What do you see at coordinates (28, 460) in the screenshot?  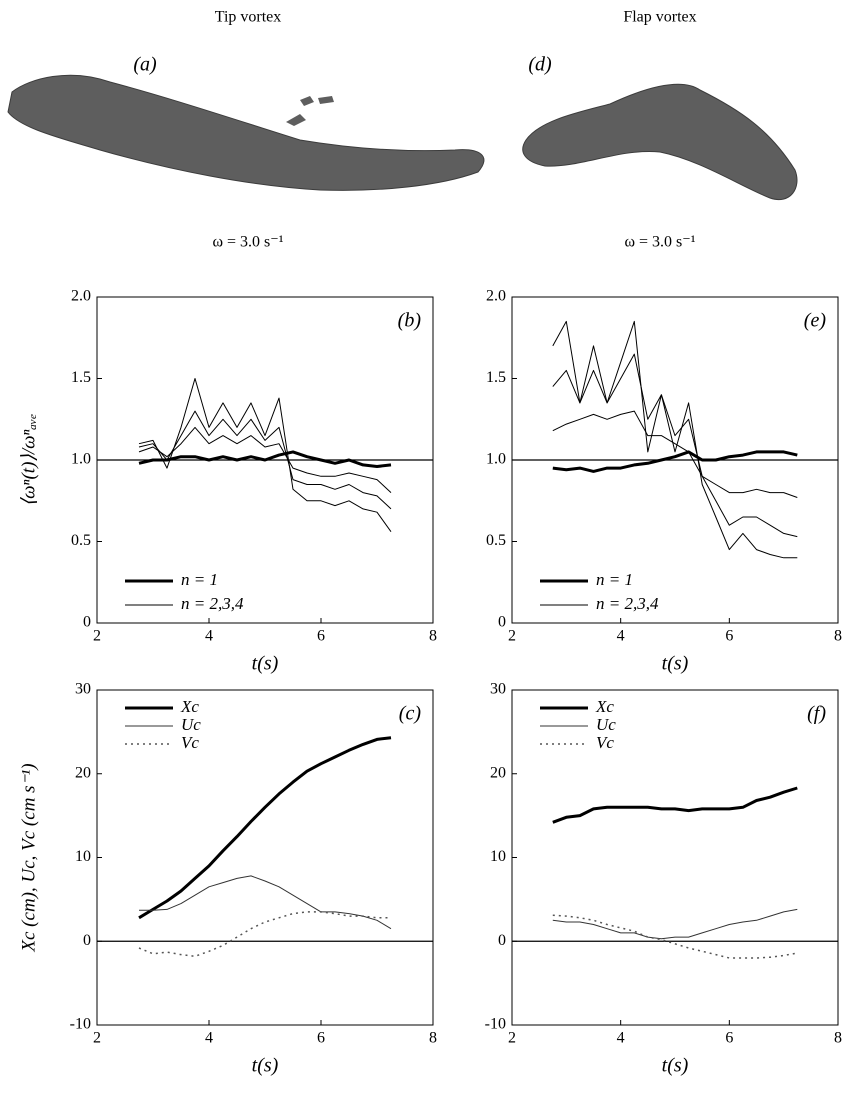 I see `y-axis-label: ⟨ωⁿ(t)⟩/ωⁿₐᵥₑ` at bounding box center [28, 460].